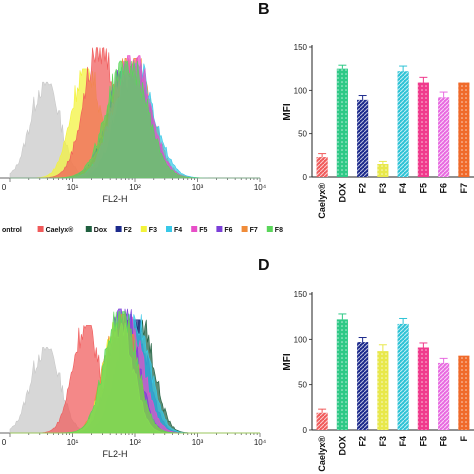  Describe the element at coordinates (118, 229) in the screenshot. I see `legend-swatch-f2` at that location.